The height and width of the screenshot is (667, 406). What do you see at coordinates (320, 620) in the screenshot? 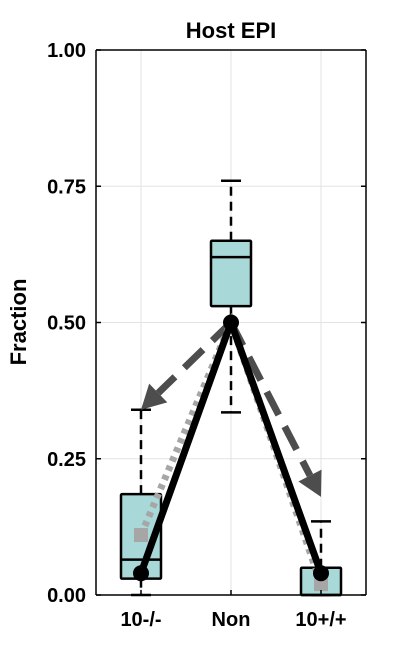
I see `x-tick-label: 10+/+` at bounding box center [320, 620].